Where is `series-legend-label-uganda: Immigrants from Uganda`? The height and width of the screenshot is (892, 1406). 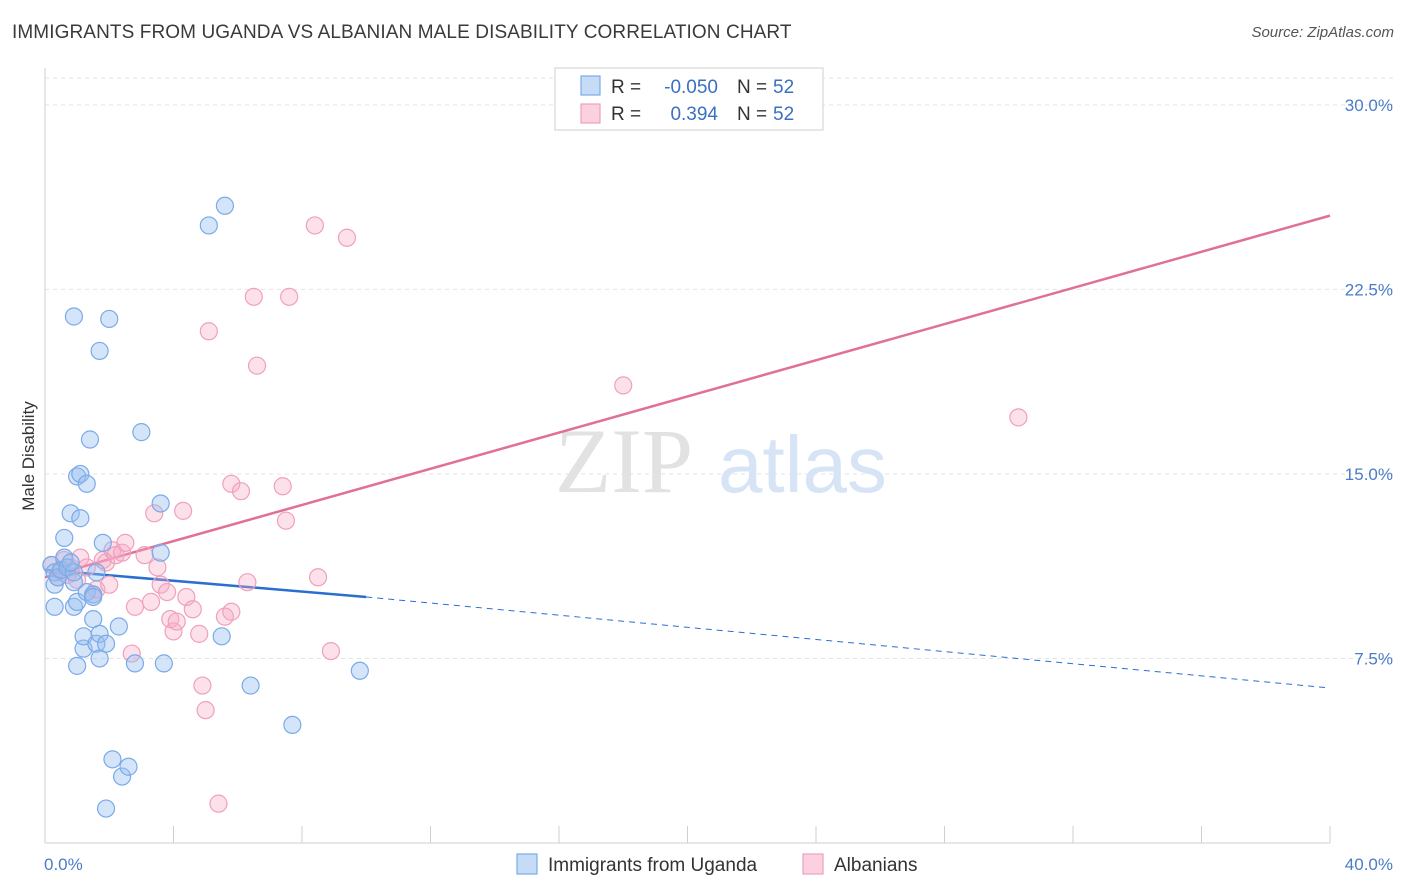 series-legend-label-uganda: Immigrants from Uganda is located at coordinates (653, 865).